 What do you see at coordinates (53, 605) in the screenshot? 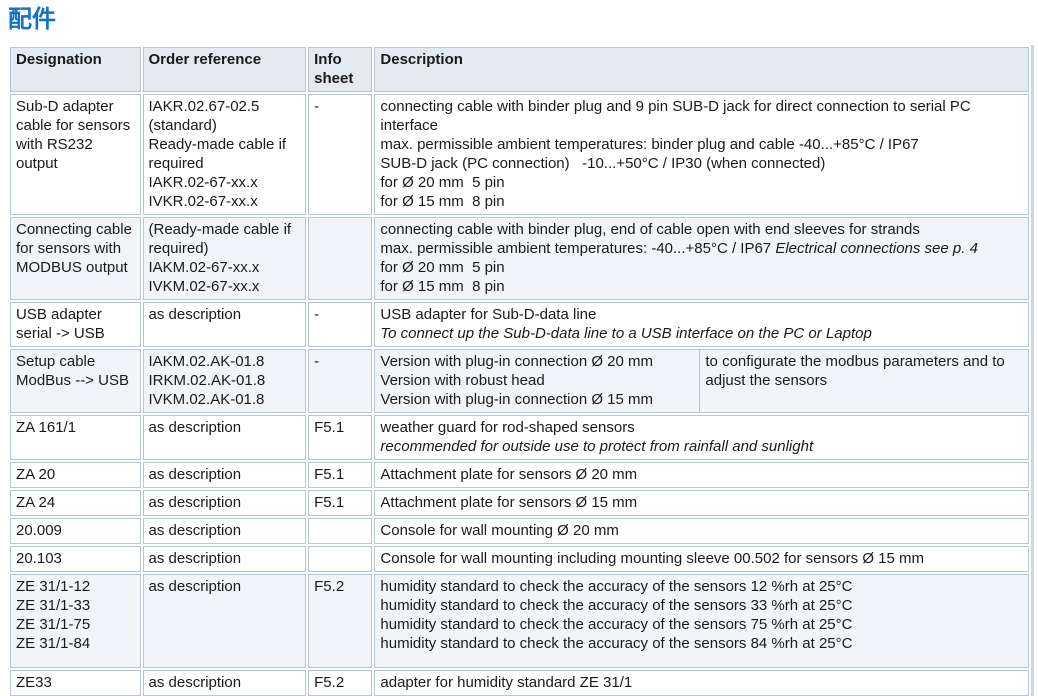
I see `text-line: ZE 31/1-33` at bounding box center [53, 605].